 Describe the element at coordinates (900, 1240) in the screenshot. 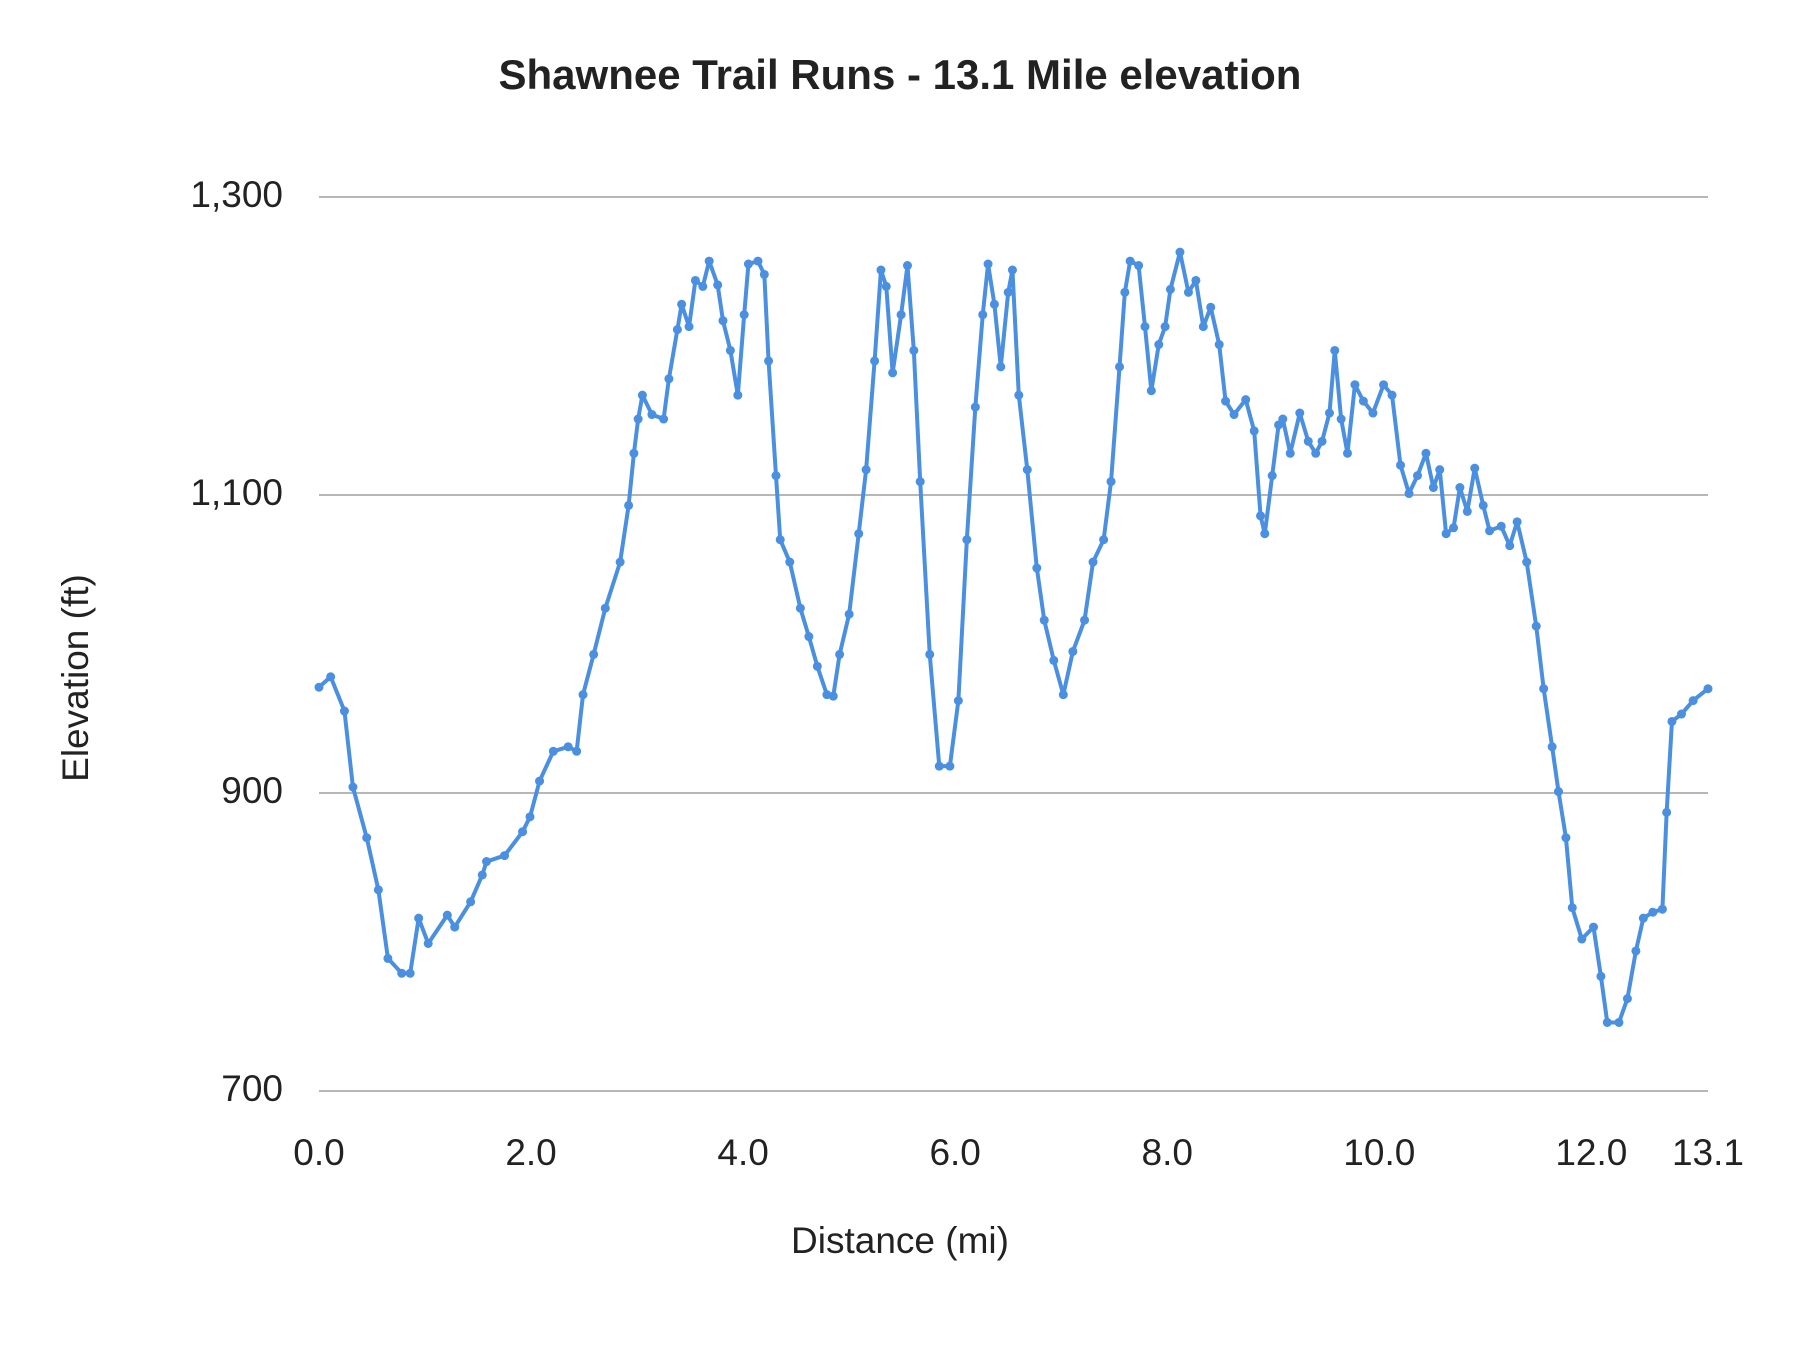

I see `x-axis-title: Distance (mi)` at that location.